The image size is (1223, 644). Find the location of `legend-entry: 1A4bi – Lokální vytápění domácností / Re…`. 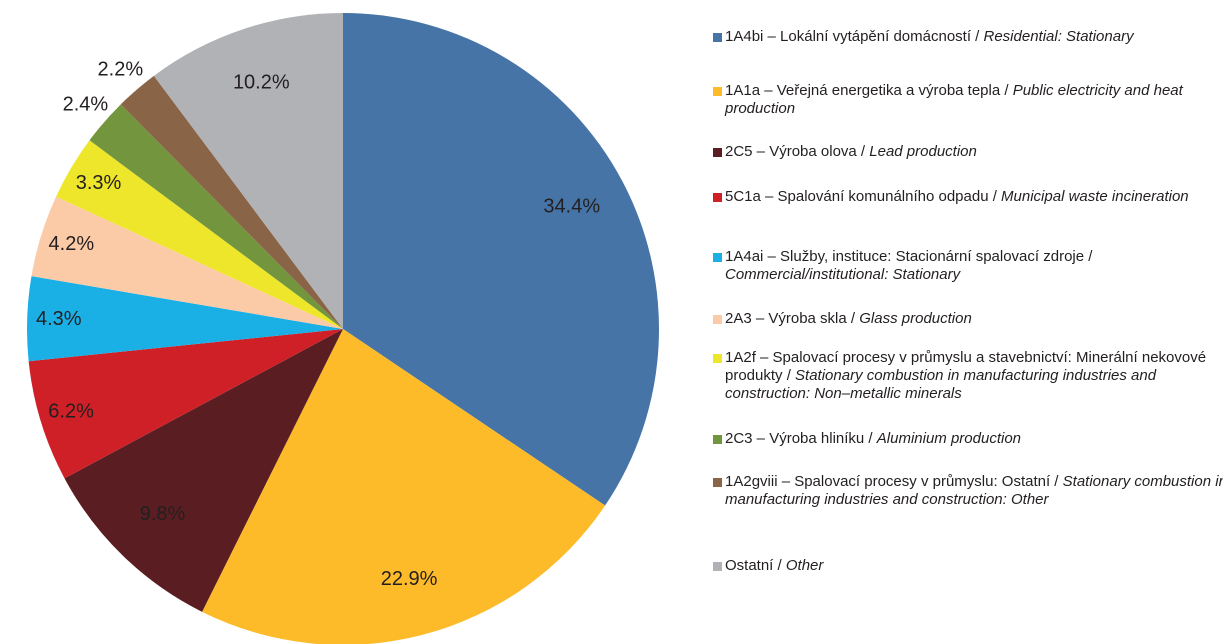

legend-entry: 1A4bi – Lokální vytápění domácností / Re… is located at coordinates (968, 37).